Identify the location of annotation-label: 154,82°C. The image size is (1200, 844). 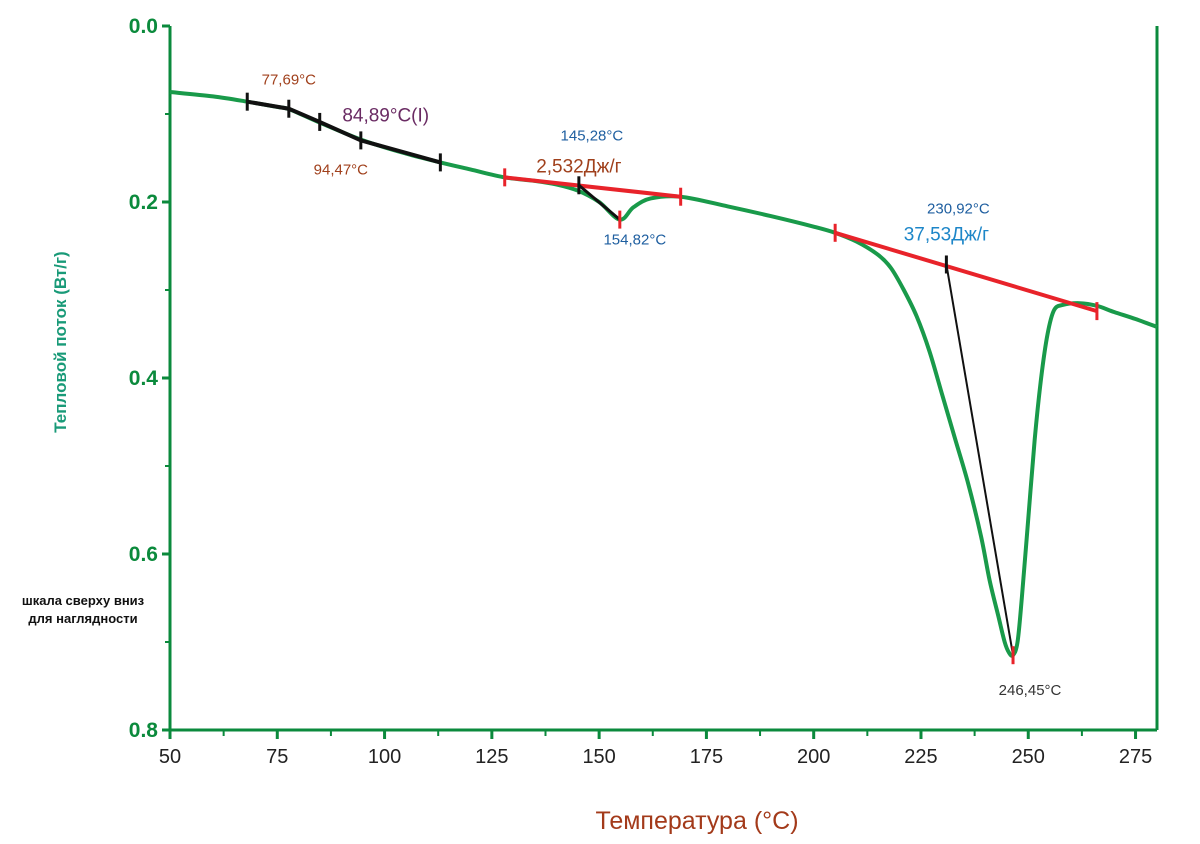
(634, 240).